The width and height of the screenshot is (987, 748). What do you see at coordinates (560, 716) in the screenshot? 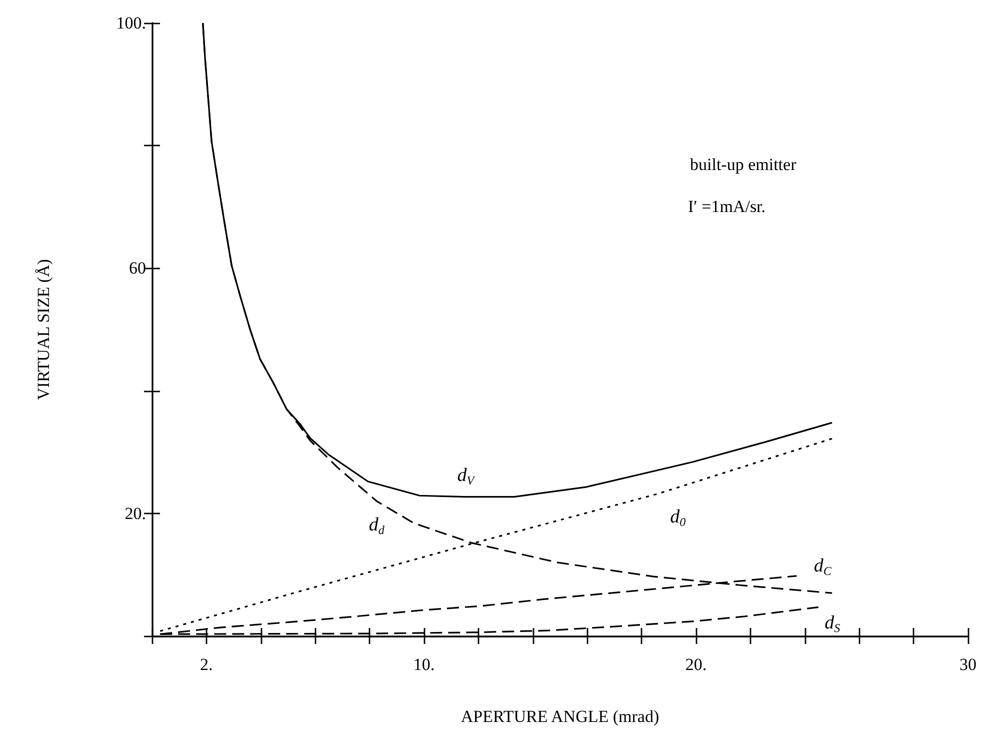
I see `x-axis-title: APERTURE ANGLE (mrad)` at bounding box center [560, 716].